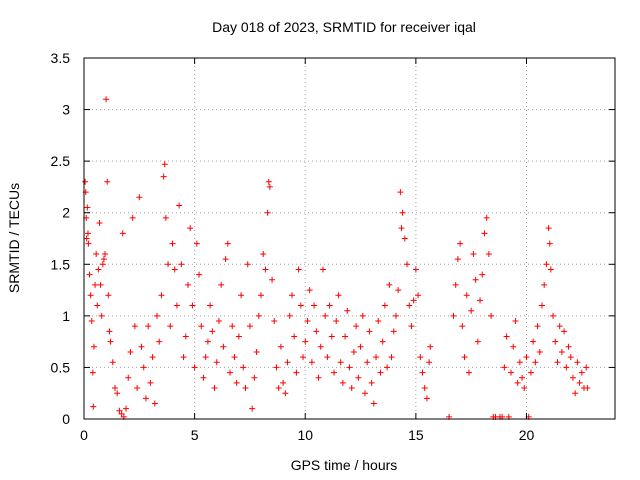 This screenshot has height=480, width=640. I want to click on y-axis-label: SRMTID / TECUs, so click(14, 238).